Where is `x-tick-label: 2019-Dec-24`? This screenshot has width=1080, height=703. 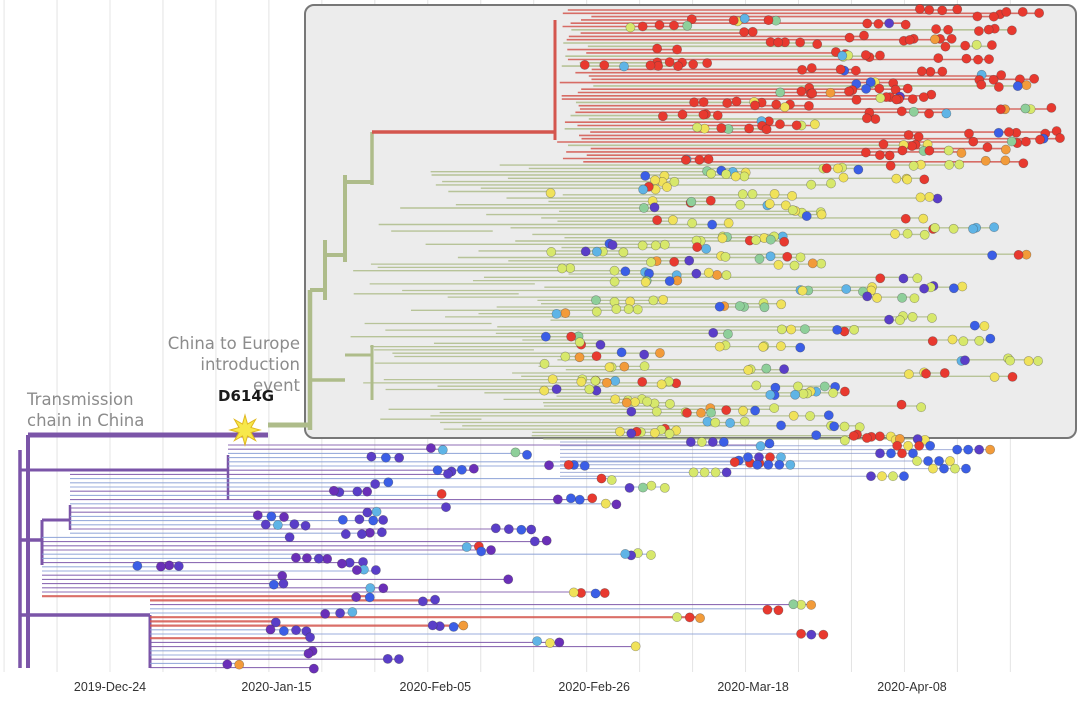
x-tick-label: 2019-Dec-24 is located at coordinates (110, 687).